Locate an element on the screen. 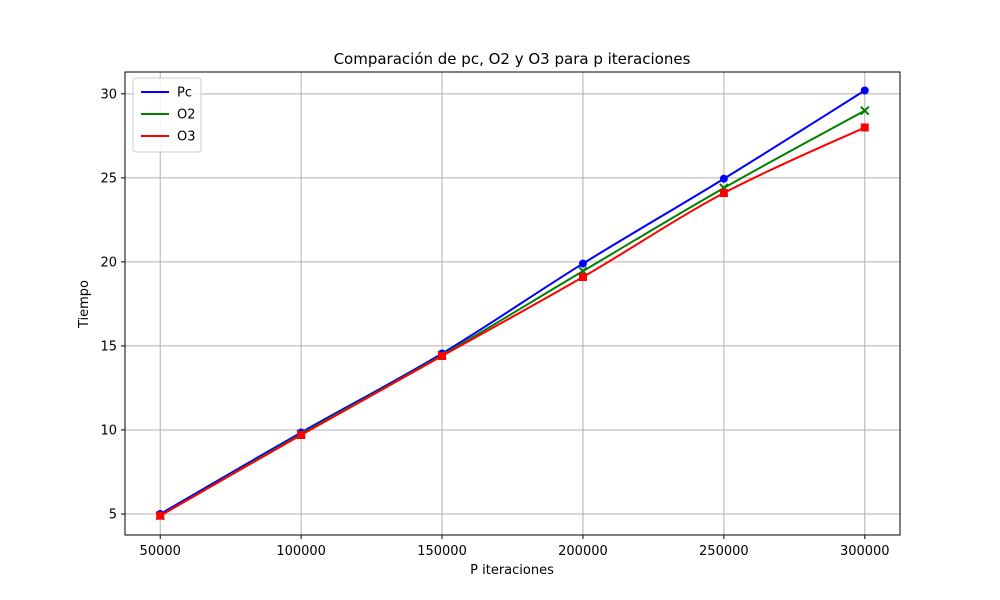 Image resolution: width=1000 pixels, height=600 pixels. x-tick-label: 200000 is located at coordinates (583, 551).